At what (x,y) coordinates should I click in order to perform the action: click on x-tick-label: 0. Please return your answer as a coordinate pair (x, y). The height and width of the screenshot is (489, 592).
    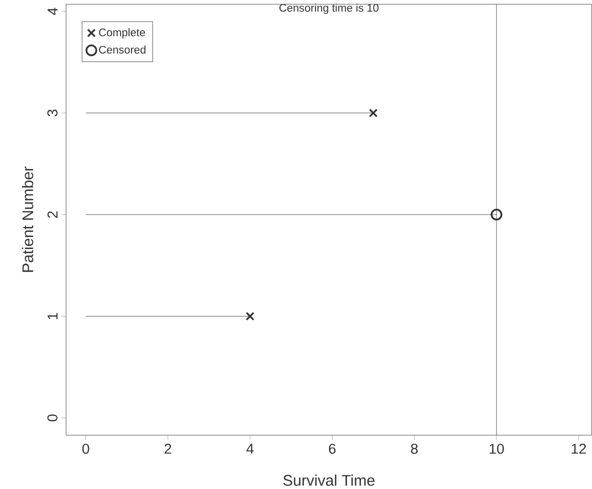
    Looking at the image, I should click on (86, 448).